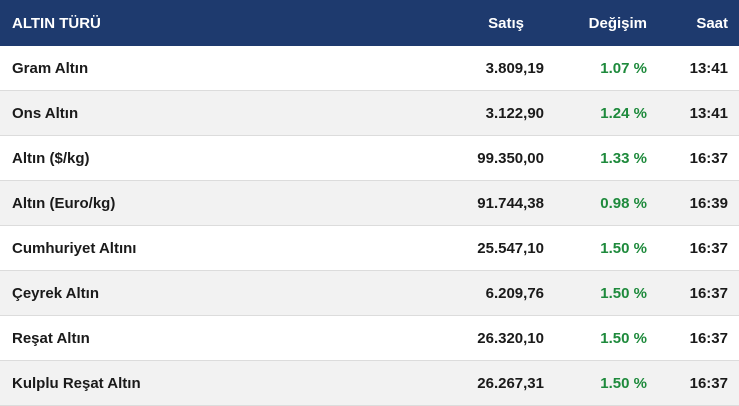 The image size is (739, 406). I want to click on table-row: Çeyrek Altın 6.209,76 1.50 % 16:37, so click(369, 293).